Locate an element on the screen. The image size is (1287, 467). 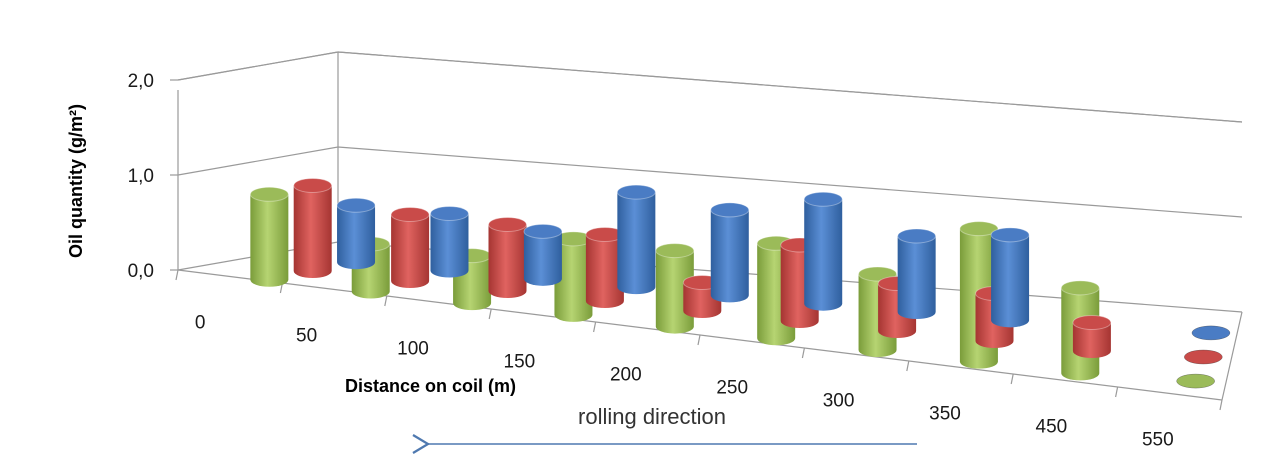
y-tick-label: 1,0 is located at coordinates (141, 176).